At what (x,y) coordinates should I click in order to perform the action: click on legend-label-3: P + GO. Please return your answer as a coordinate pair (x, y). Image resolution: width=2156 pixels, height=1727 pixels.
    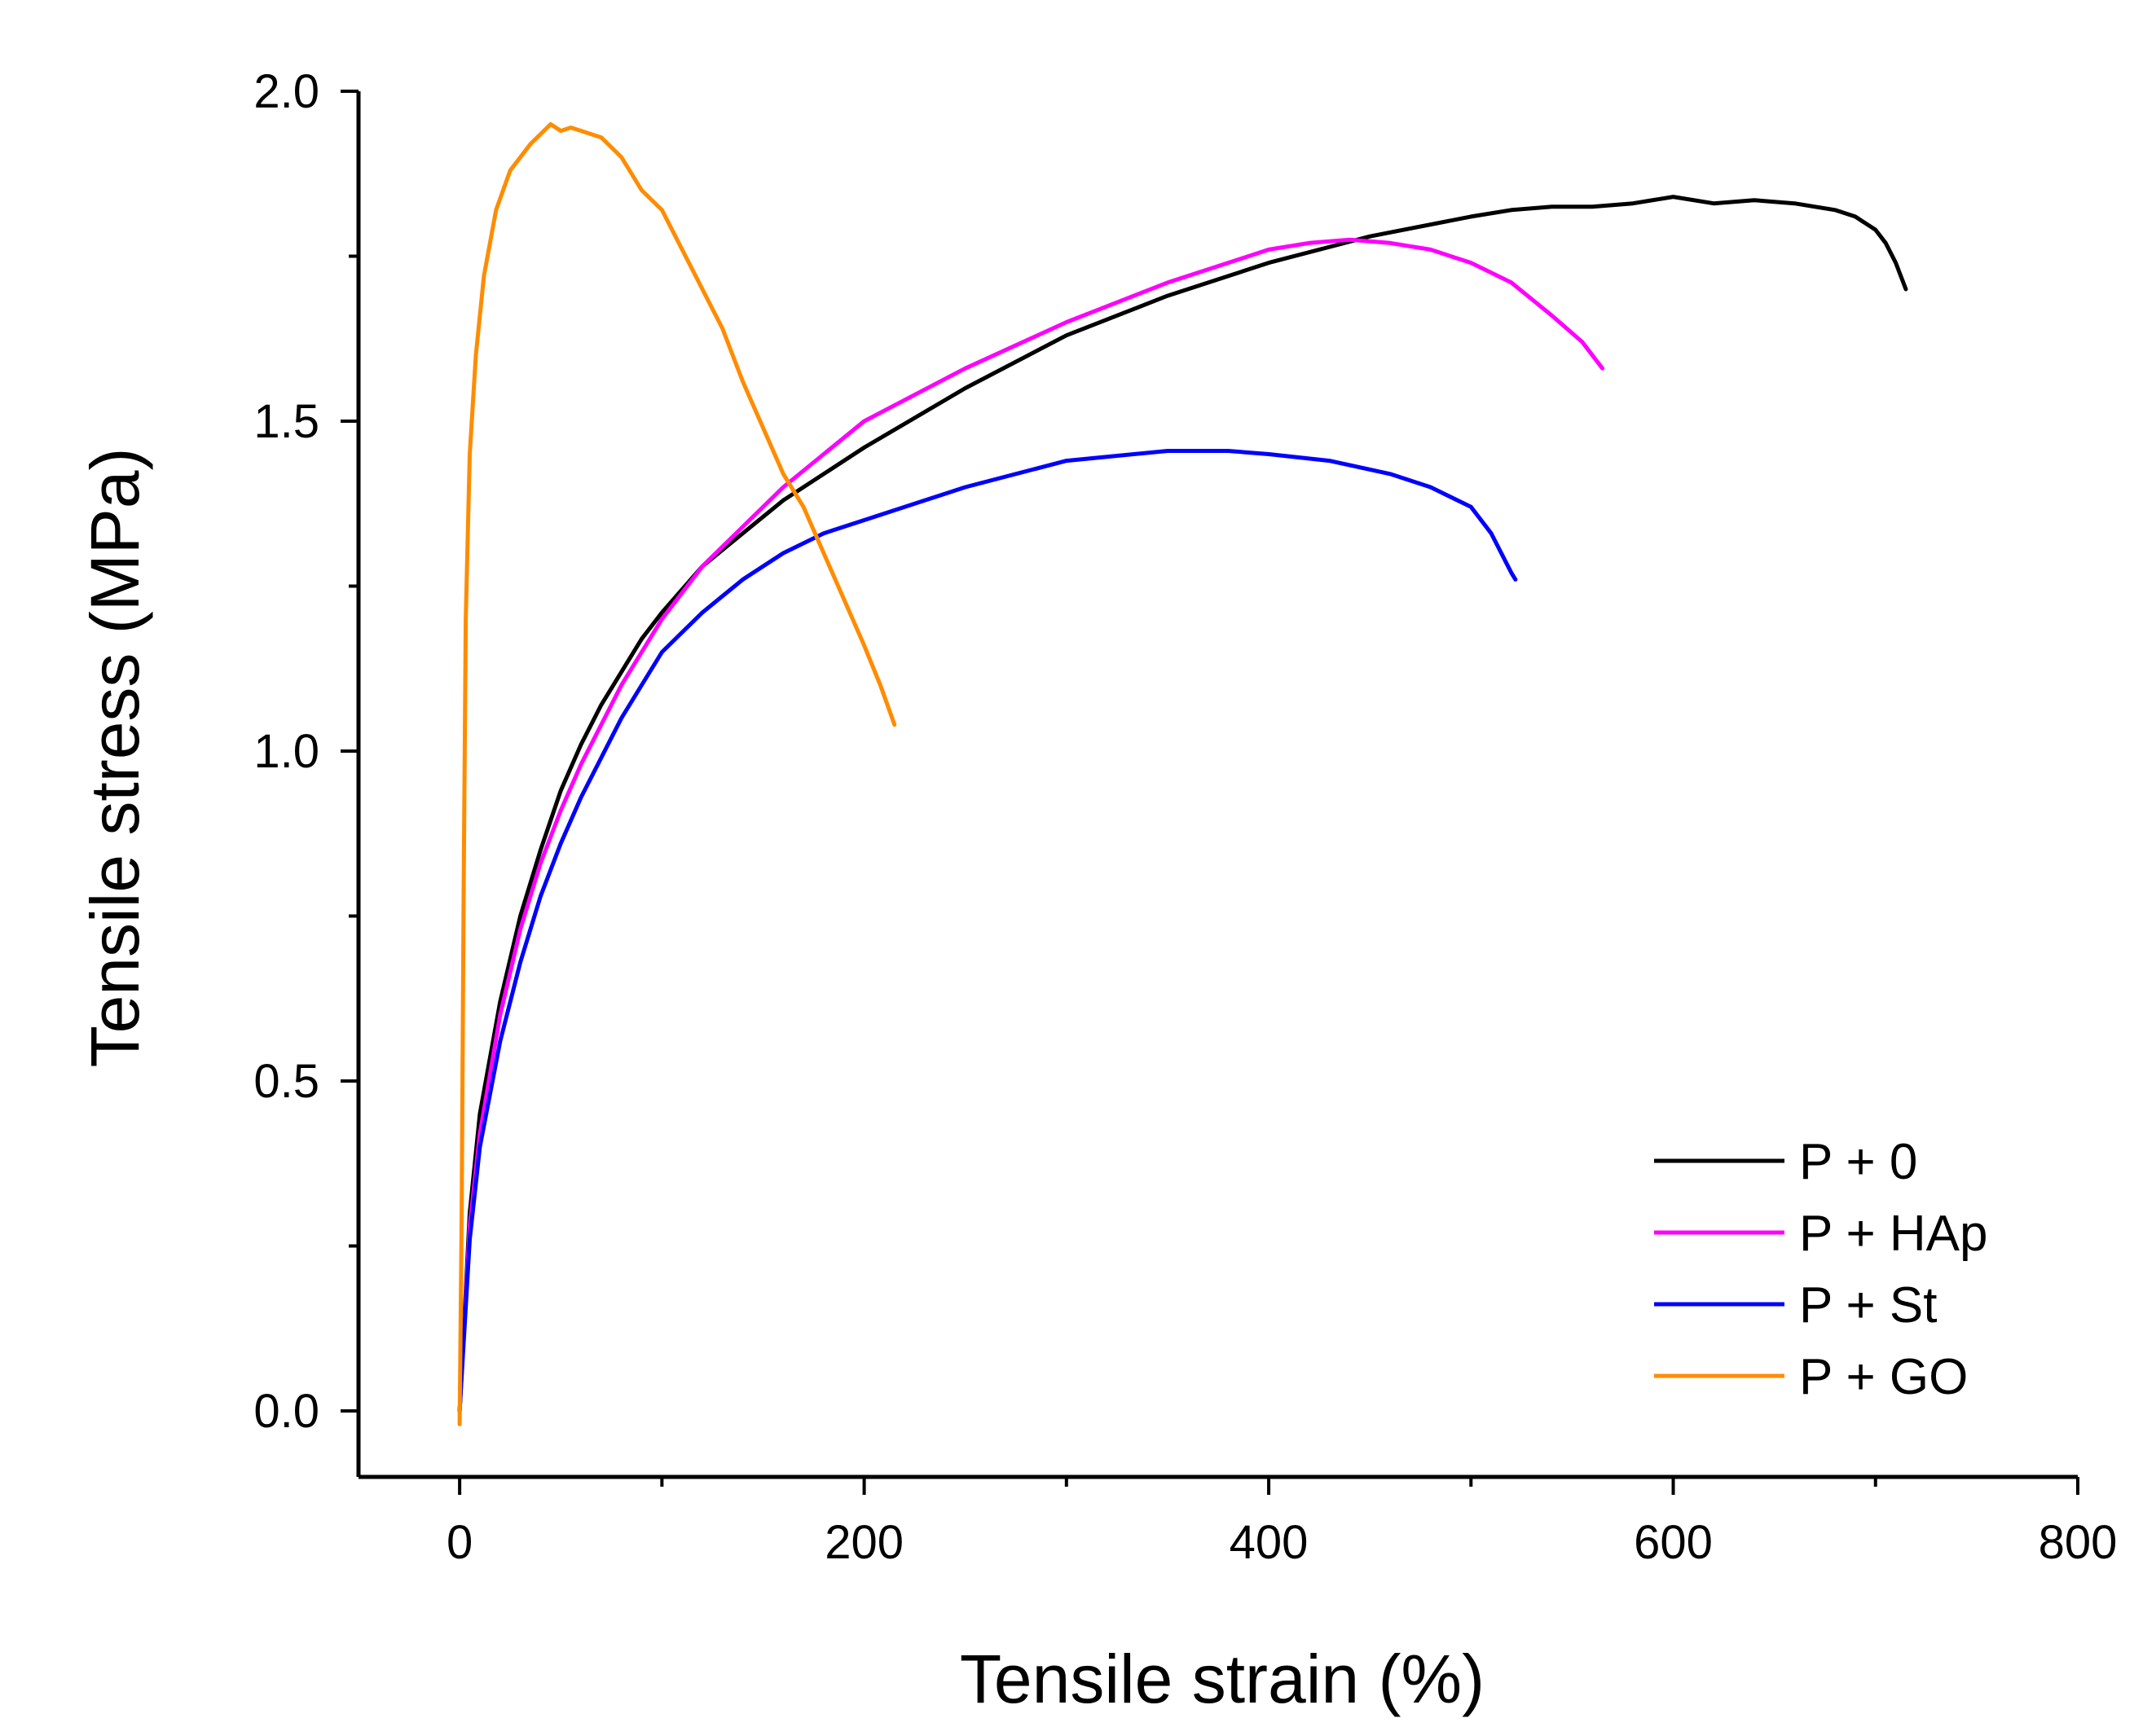
    Looking at the image, I should click on (1883, 1377).